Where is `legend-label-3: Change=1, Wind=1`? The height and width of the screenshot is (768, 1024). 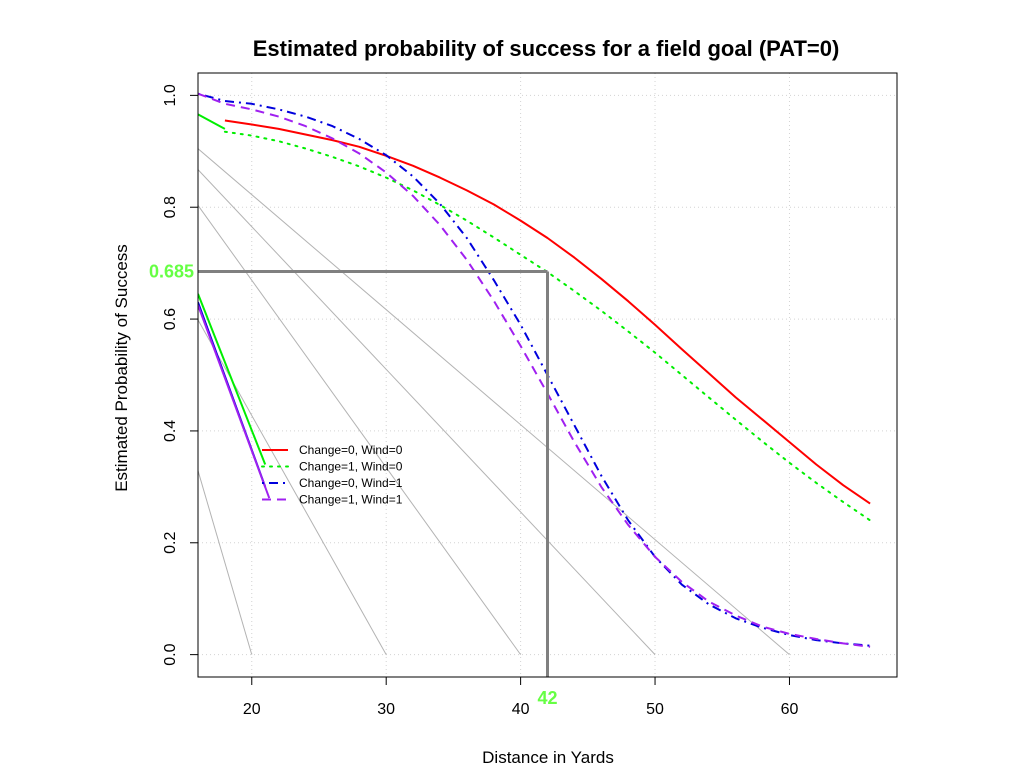
legend-label-3: Change=1, Wind=1 is located at coordinates (351, 500).